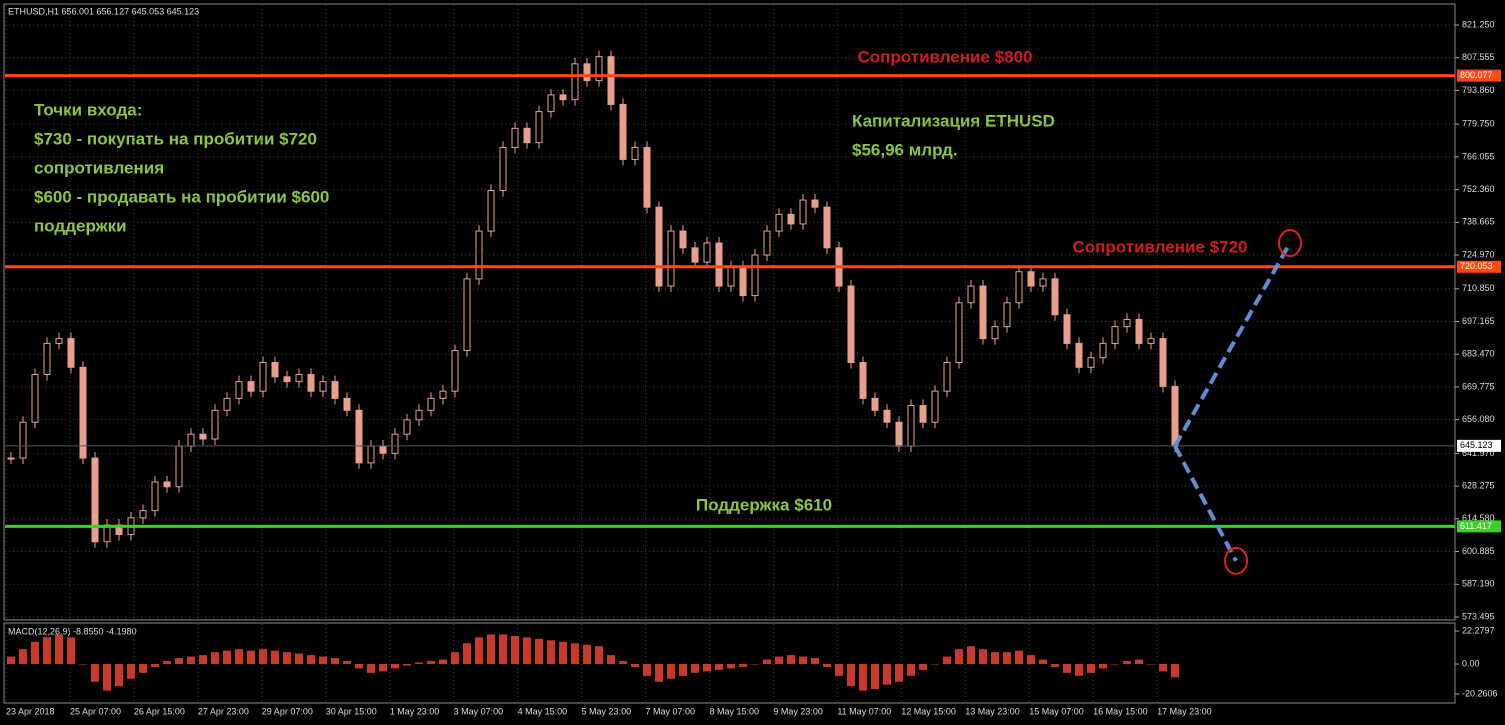 Image resolution: width=1505 pixels, height=725 pixels. What do you see at coordinates (607, 711) in the screenshot?
I see `x-tick-label: 5 May 23:00` at bounding box center [607, 711].